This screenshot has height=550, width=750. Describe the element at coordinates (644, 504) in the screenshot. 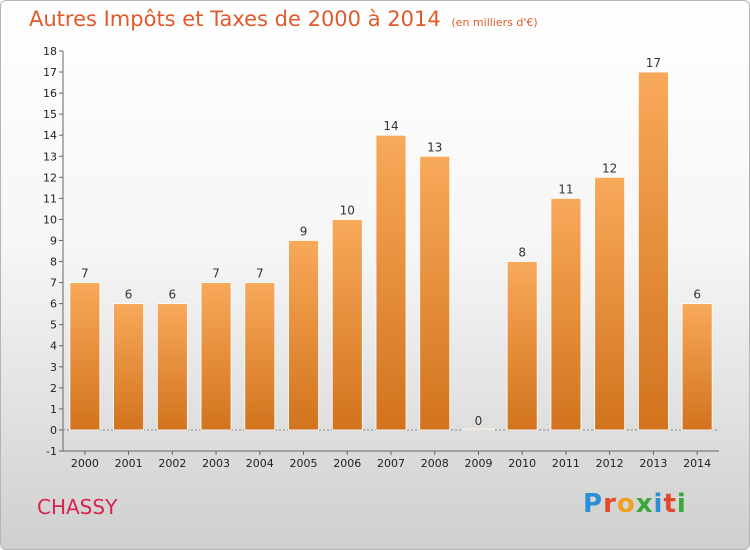

I see `logo-letter: x` at that location.